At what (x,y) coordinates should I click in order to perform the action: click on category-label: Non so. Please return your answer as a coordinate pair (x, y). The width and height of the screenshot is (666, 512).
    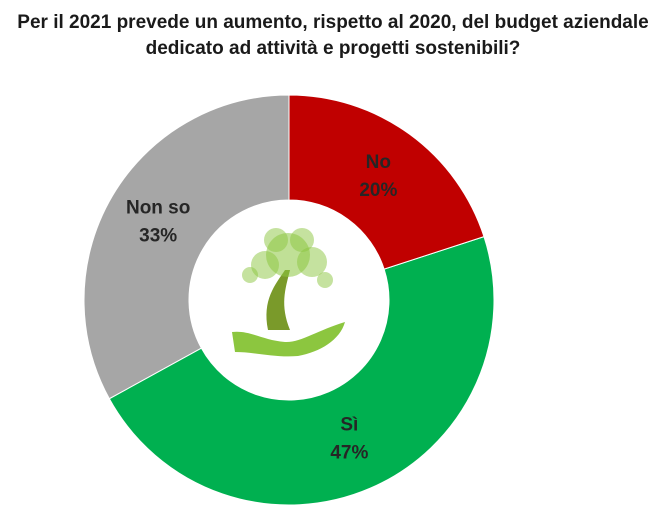
    Looking at the image, I should click on (158, 208).